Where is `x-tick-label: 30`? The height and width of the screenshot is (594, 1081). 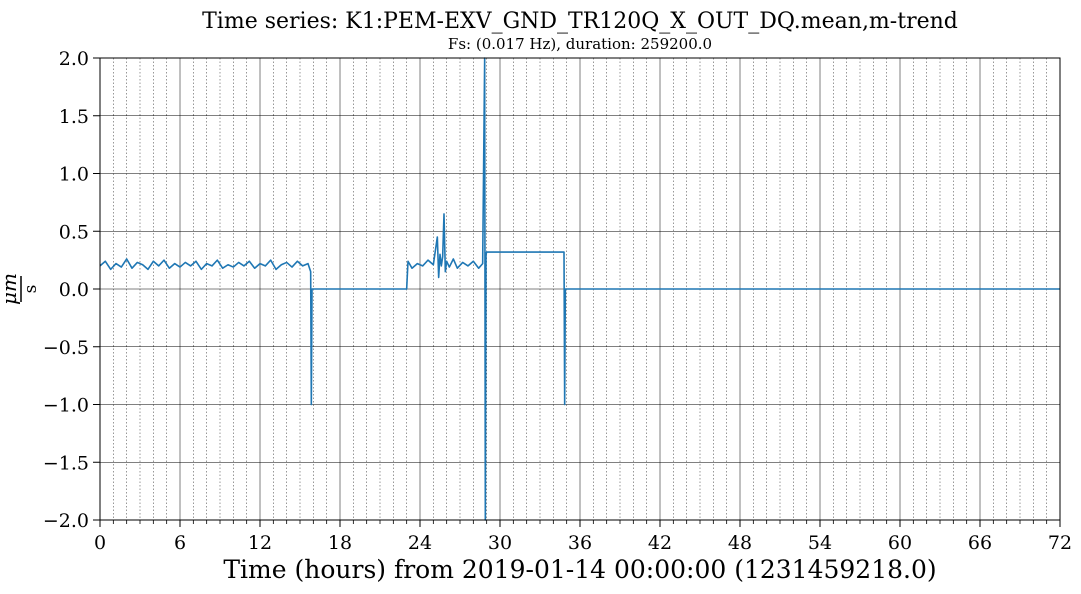 x-tick-label: 30 is located at coordinates (500, 543).